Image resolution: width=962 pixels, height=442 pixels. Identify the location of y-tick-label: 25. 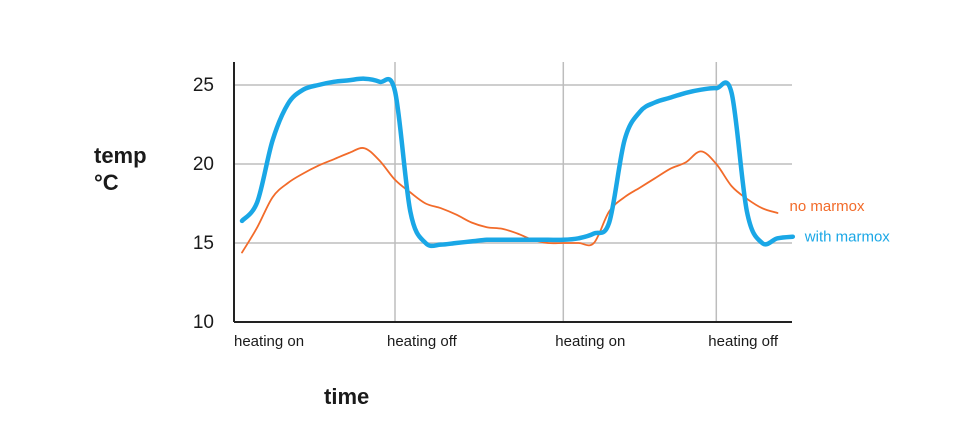
(203, 85).